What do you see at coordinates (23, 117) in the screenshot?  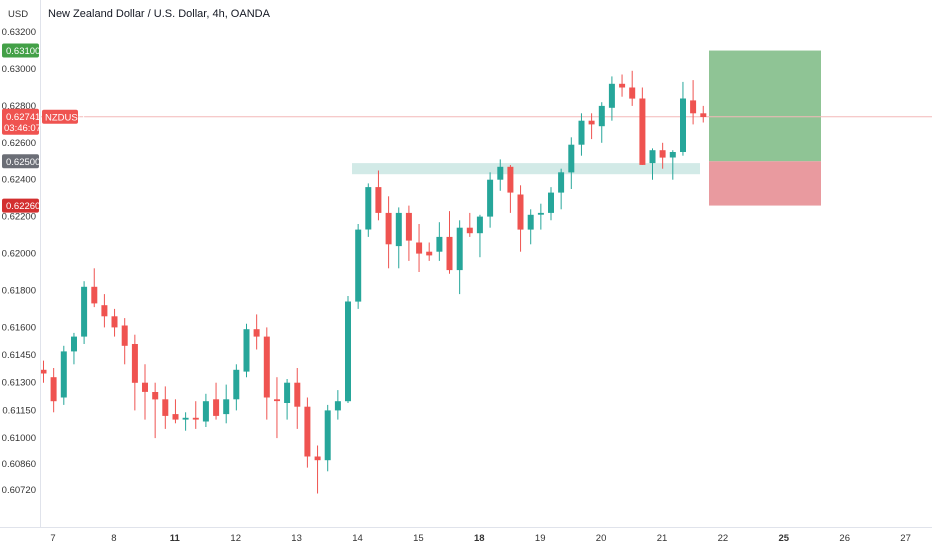 I see `svg-text: 0.62741` at bounding box center [23, 117].